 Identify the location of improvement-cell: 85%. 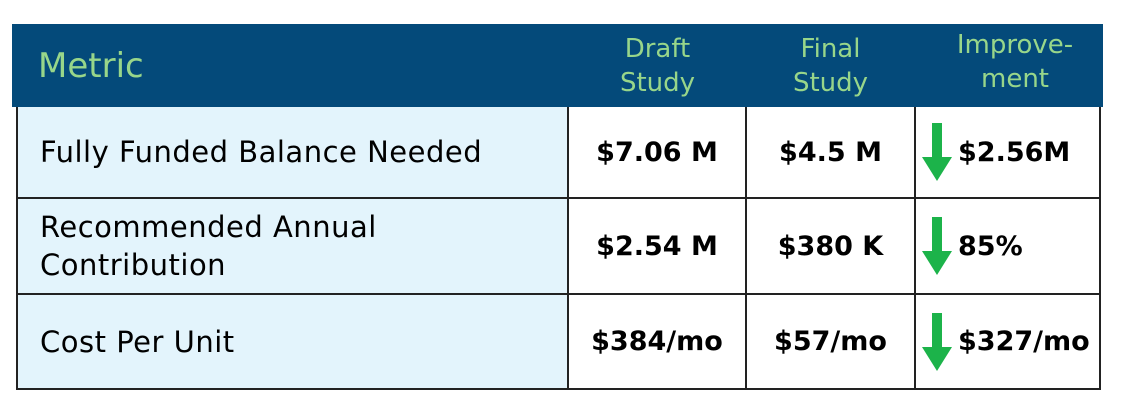
(1007, 246).